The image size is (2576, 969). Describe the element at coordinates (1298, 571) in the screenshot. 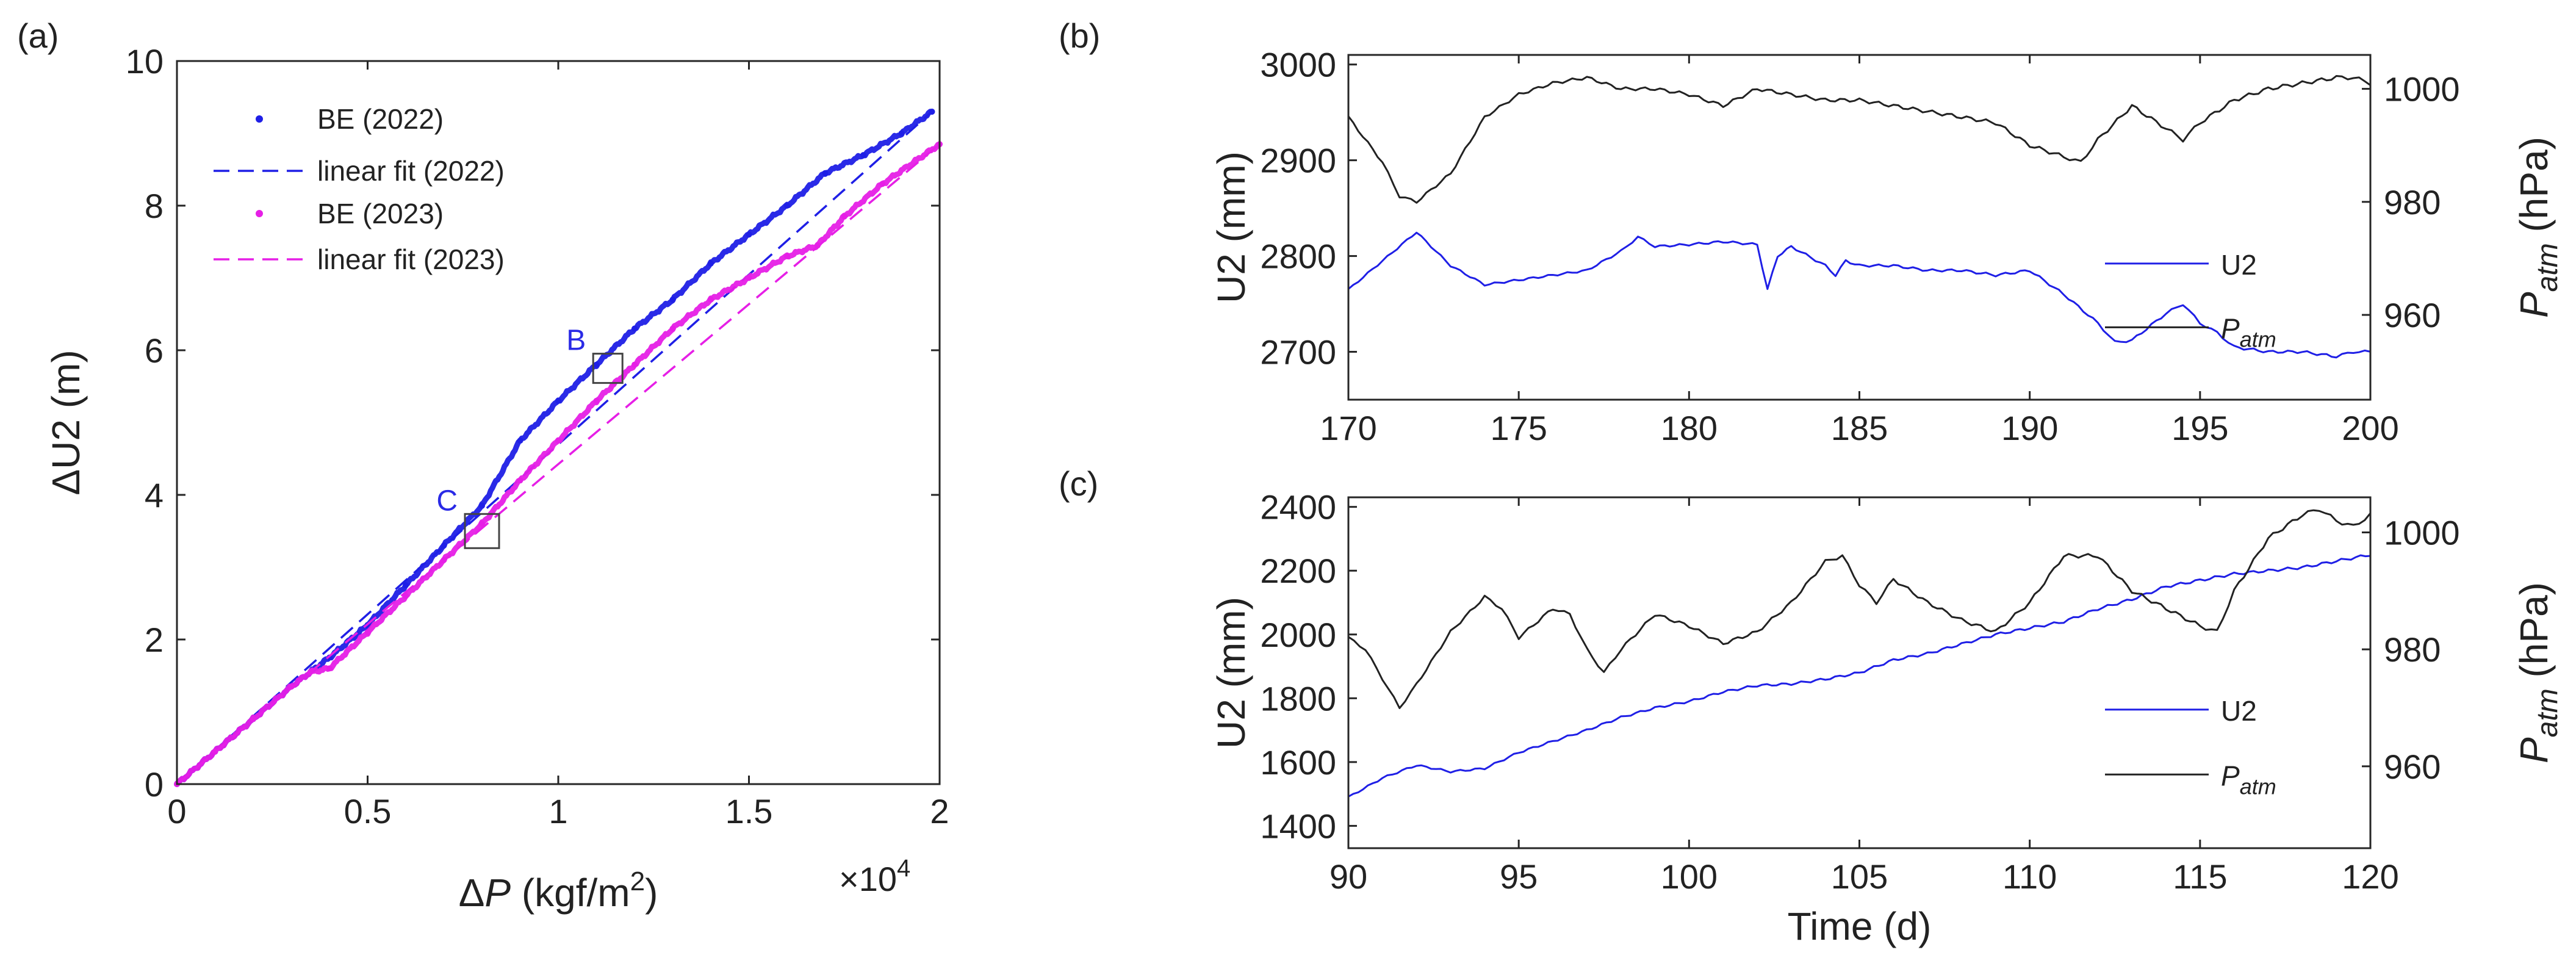

I see `y-left-tick-label: 2200` at that location.